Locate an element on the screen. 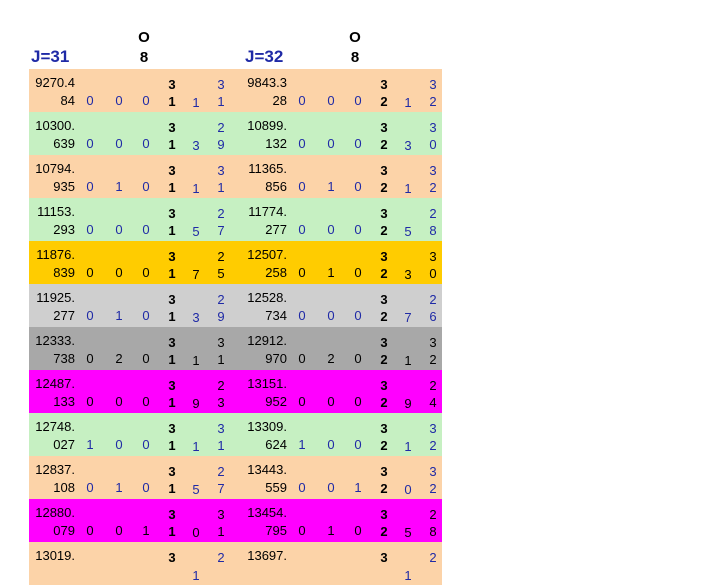 The image size is (720, 585). wavenumber-line2: 027 is located at coordinates (64, 444).